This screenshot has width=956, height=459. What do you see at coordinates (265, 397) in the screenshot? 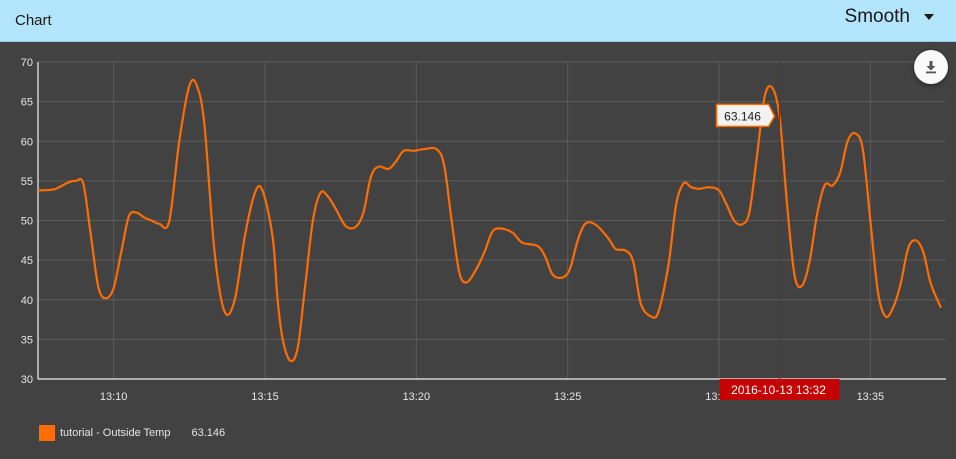
I see `x-tick-label-1315: 13:15` at bounding box center [265, 397].